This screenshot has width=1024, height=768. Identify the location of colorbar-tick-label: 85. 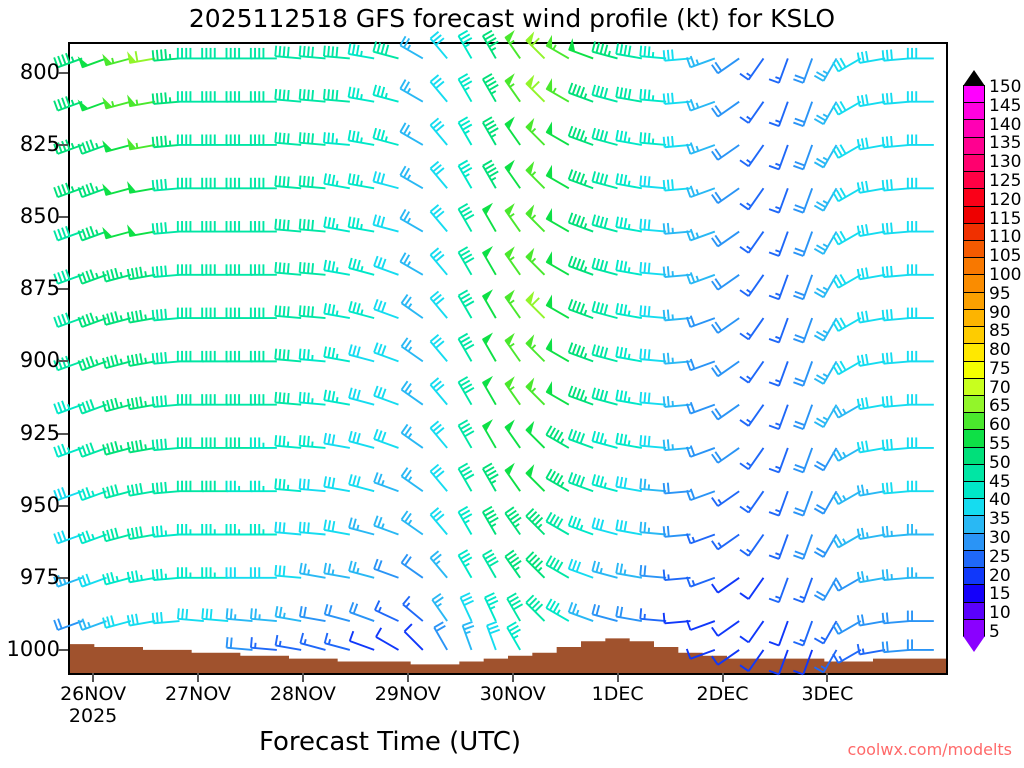
(1000, 331).